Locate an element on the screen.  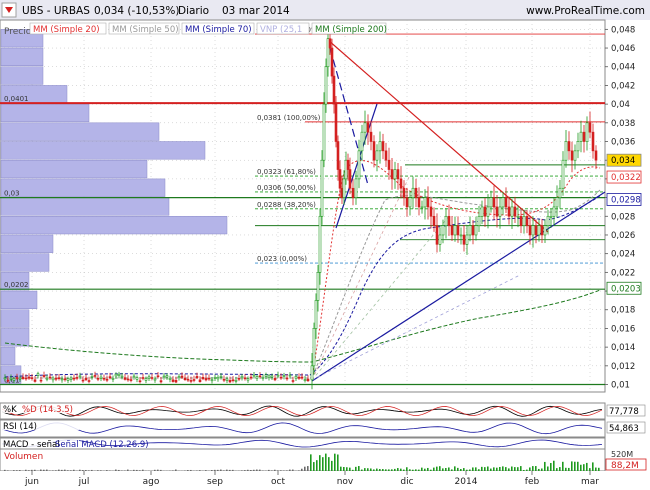
x-tick-label: 2014 is located at coordinates (466, 482).